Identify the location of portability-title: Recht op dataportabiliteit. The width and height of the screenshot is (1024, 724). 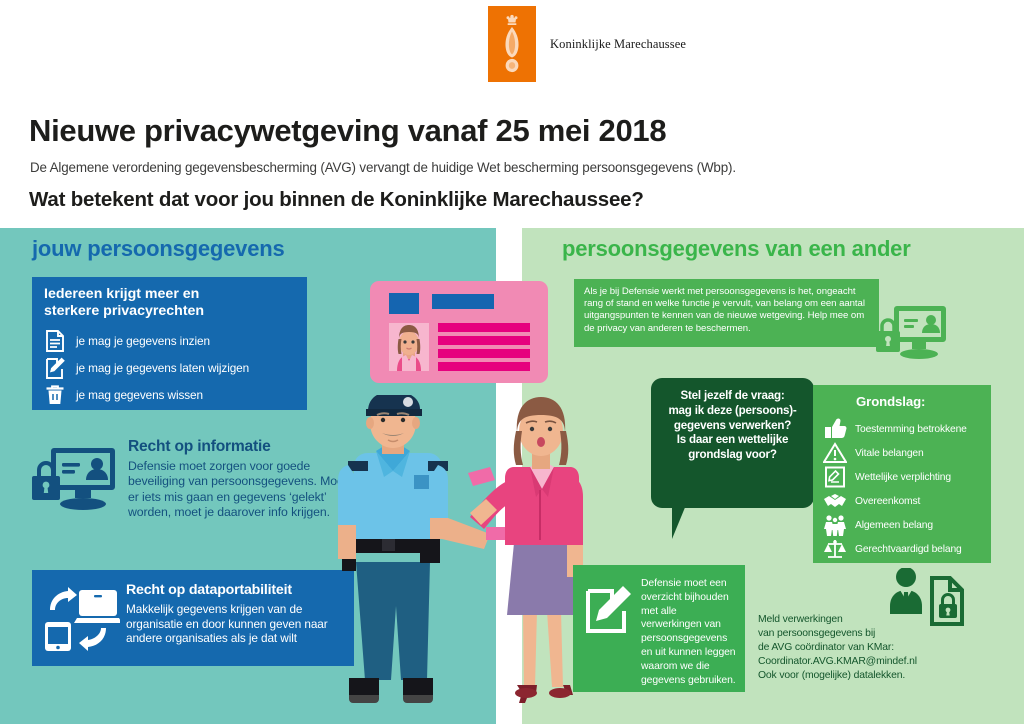
(209, 590).